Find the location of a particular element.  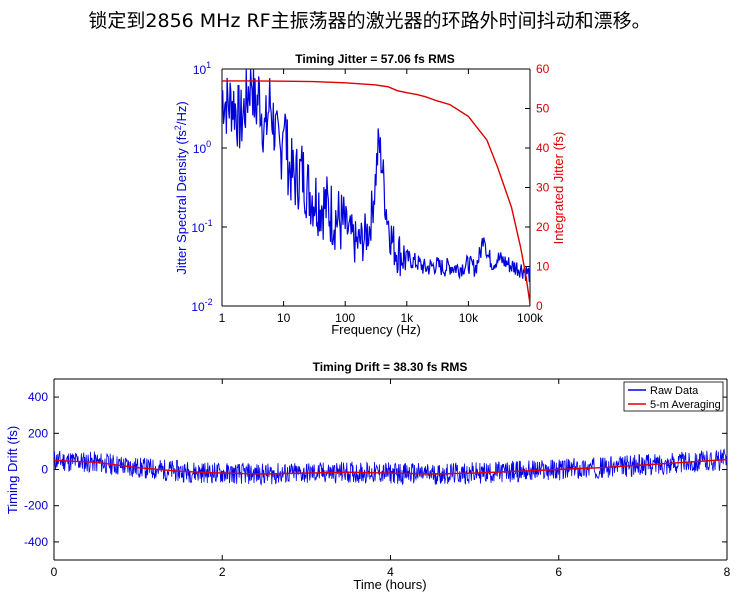

jitter-y2-tick-label: 0 is located at coordinates (539, 306).